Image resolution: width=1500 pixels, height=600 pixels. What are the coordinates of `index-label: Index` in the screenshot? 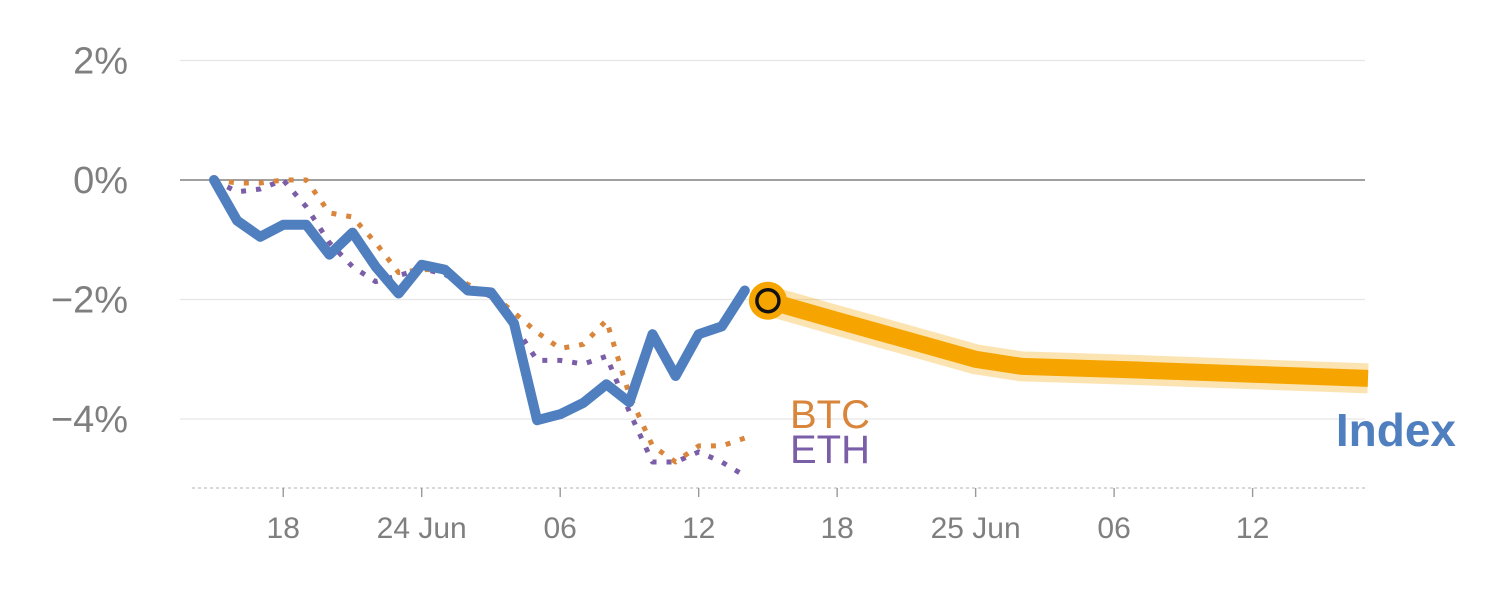 It's located at (1396, 430).